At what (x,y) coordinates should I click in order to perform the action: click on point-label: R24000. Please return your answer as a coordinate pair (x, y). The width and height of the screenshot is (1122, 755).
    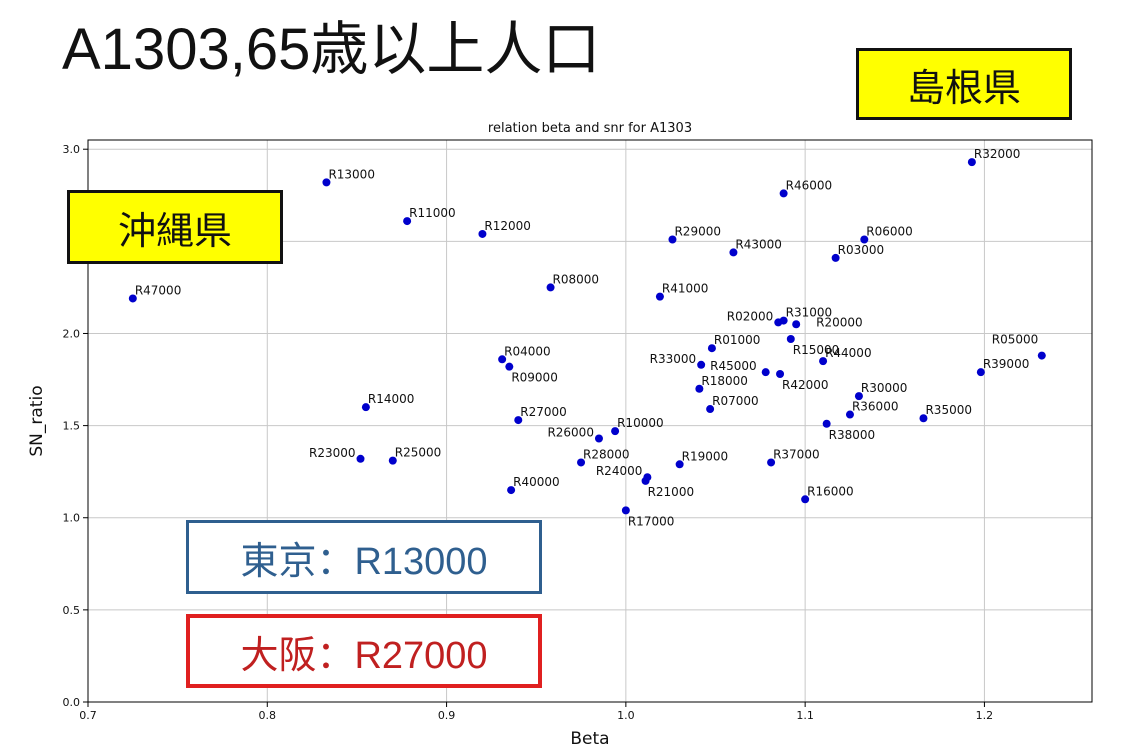
    Looking at the image, I should click on (619, 471).